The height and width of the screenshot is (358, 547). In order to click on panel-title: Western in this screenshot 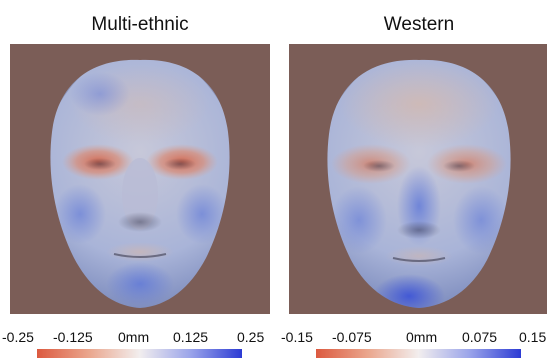, I will do `click(418, 25)`.